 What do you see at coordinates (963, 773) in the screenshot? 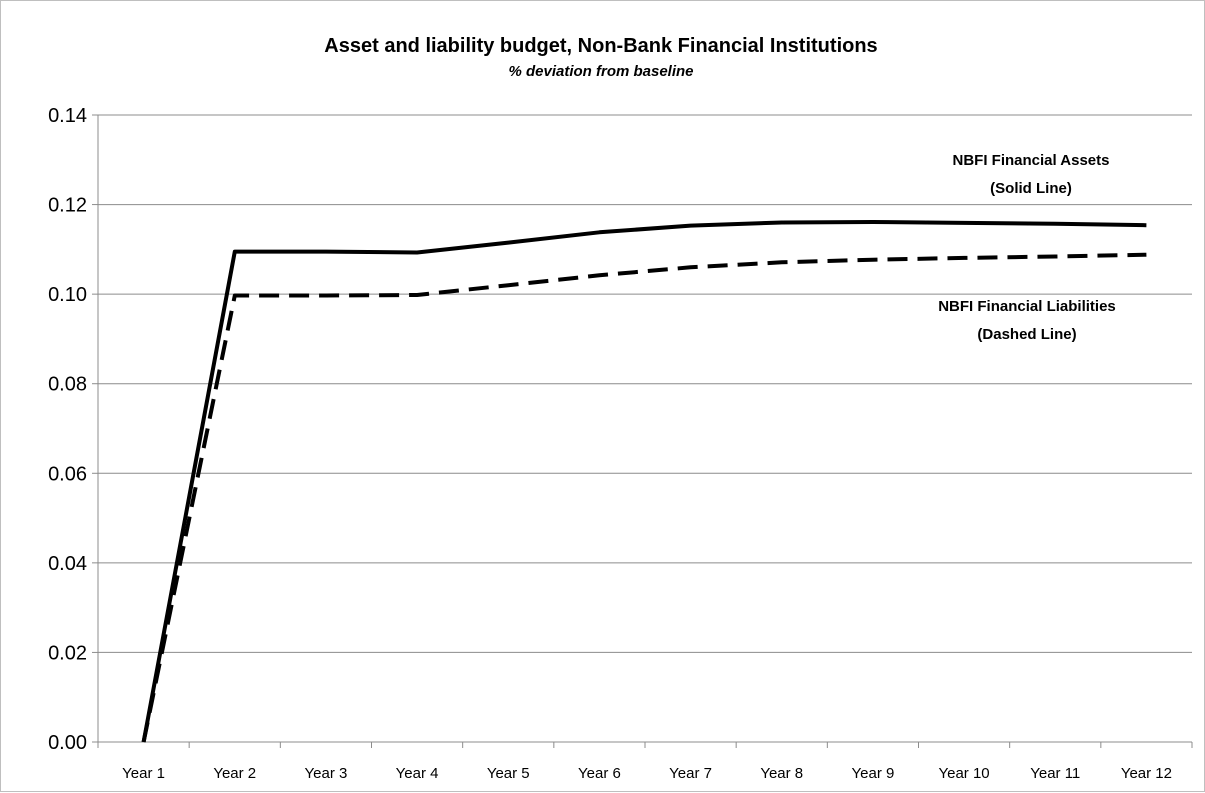
I see `x-tick-label: Year 10` at bounding box center [963, 773].